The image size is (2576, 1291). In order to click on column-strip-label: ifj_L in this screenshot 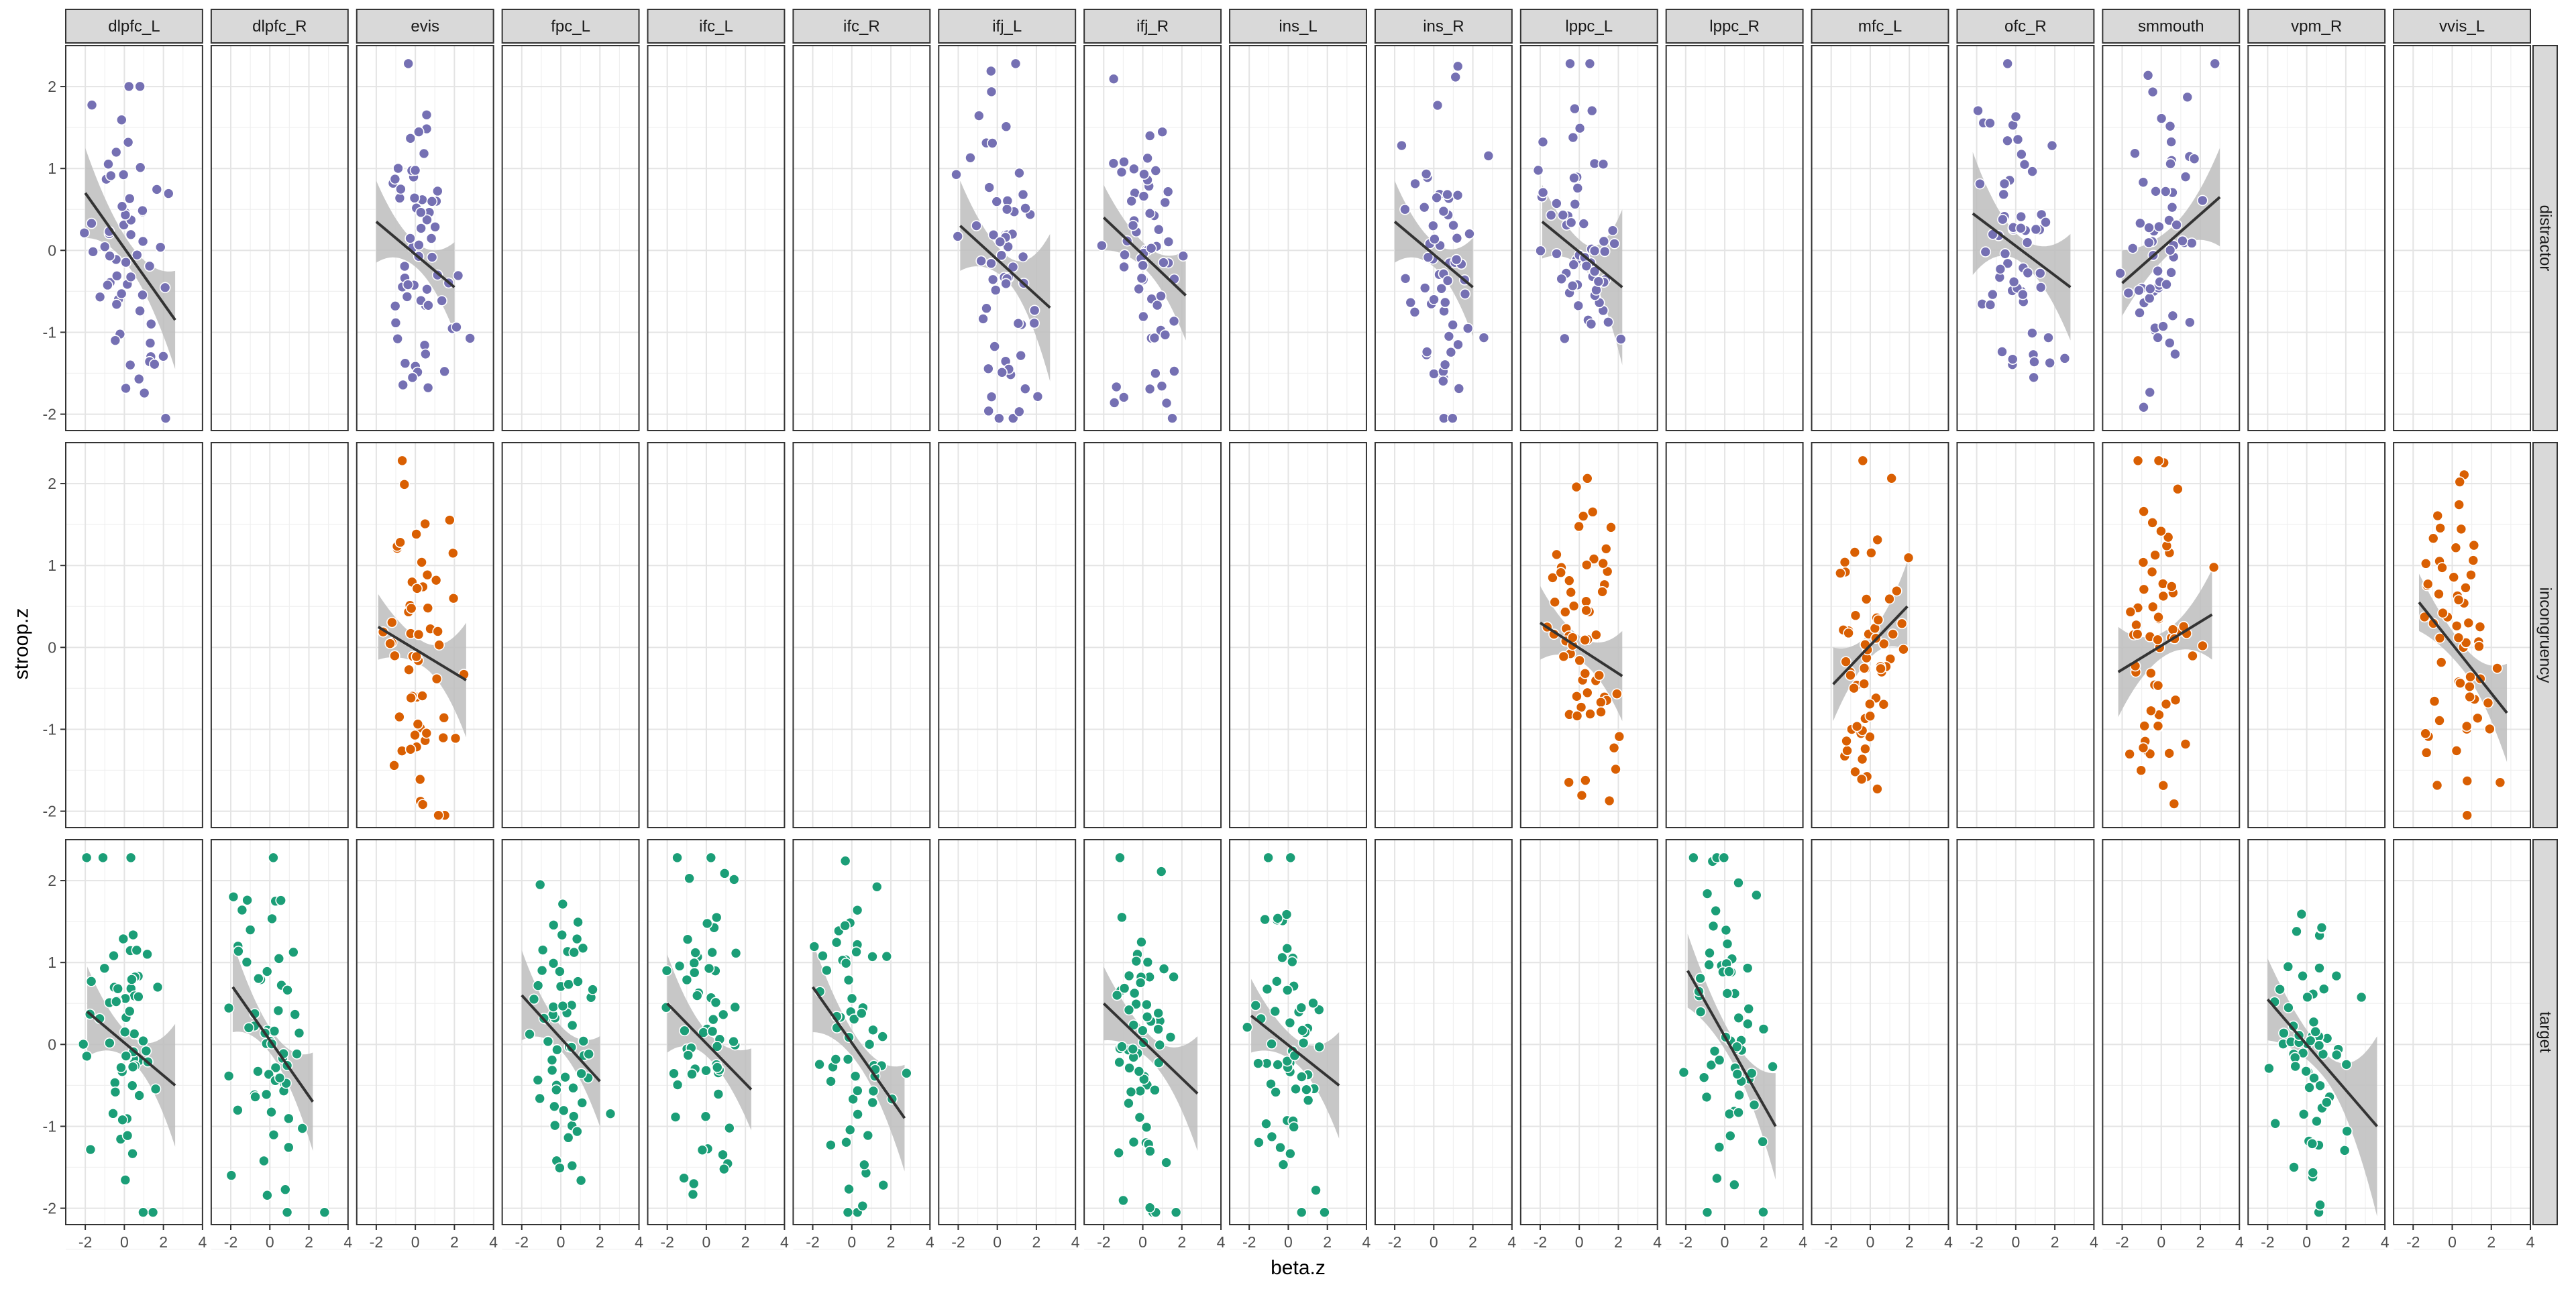, I will do `click(1007, 26)`.